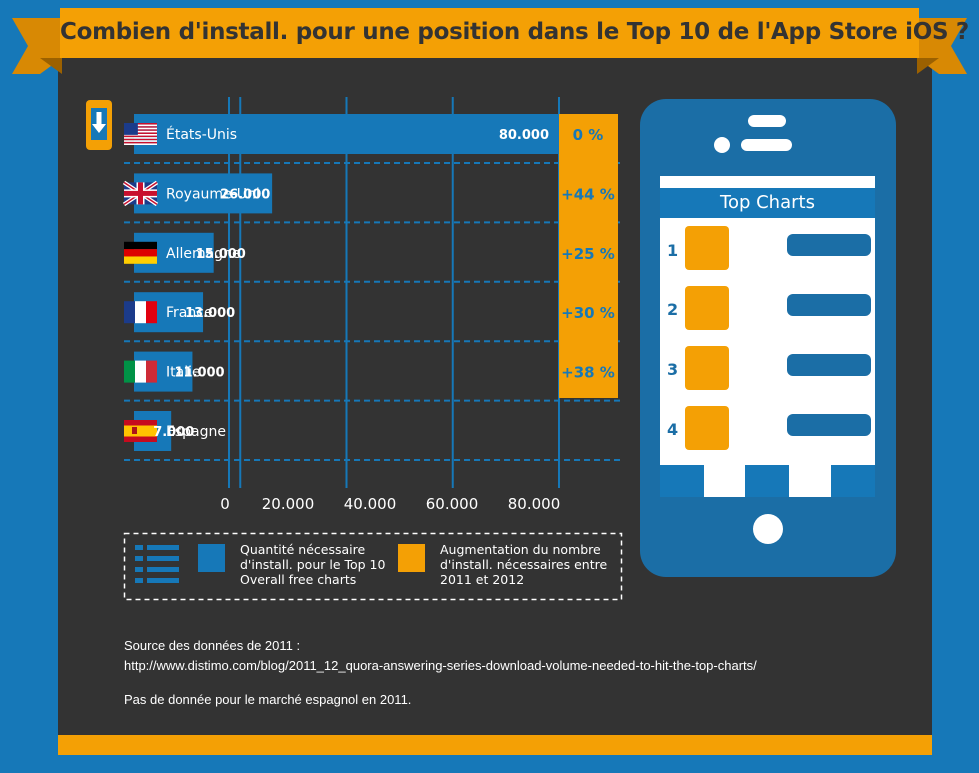  I want to click on increase-label: +38 %, so click(588, 373).